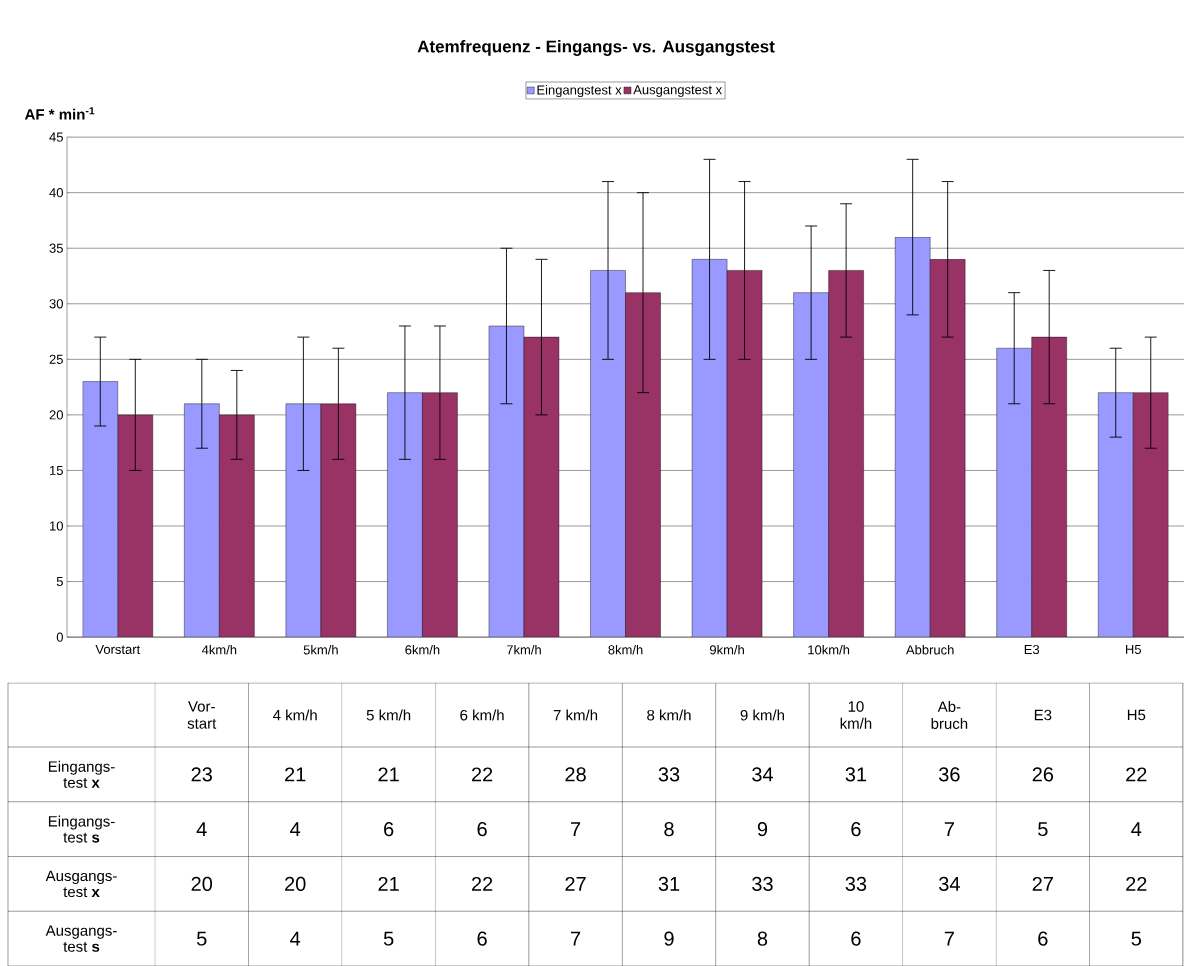 The image size is (1193, 966). I want to click on x-tick-label: H5, so click(1134, 649).